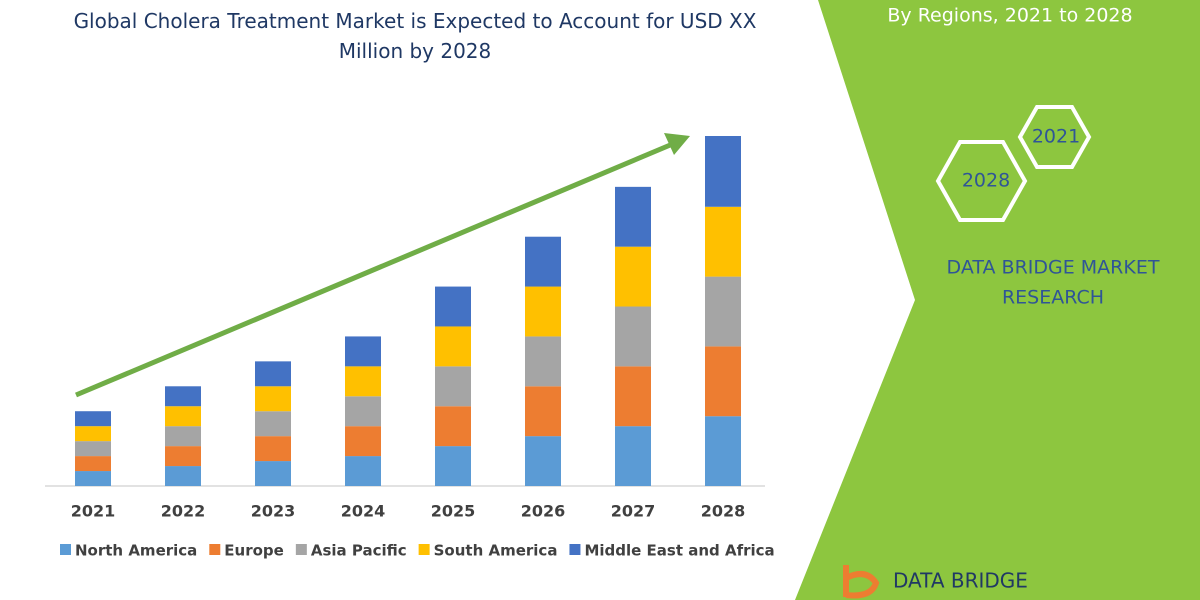 The image size is (1200, 600). I want to click on x-tick-label: 2021, so click(93, 511).